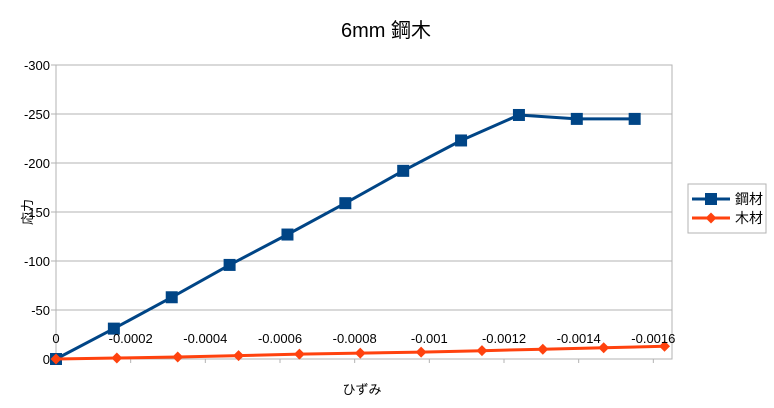 The width and height of the screenshot is (774, 408). What do you see at coordinates (37, 114) in the screenshot?
I see `y-tick-label: -250` at bounding box center [37, 114].